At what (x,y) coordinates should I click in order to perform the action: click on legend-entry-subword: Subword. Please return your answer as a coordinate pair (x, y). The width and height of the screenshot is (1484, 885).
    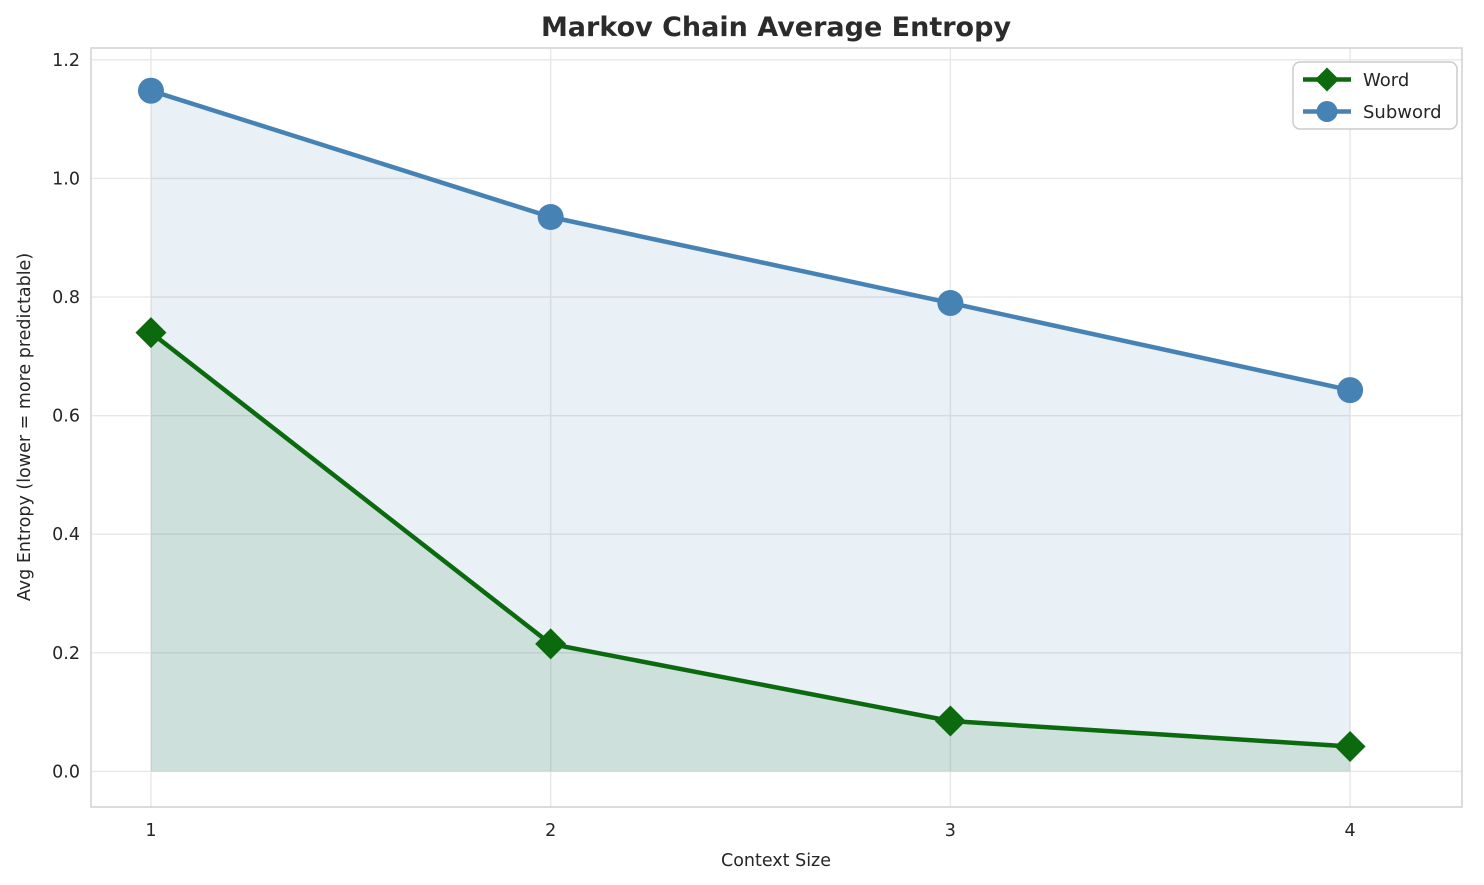
    Looking at the image, I should click on (1372, 112).